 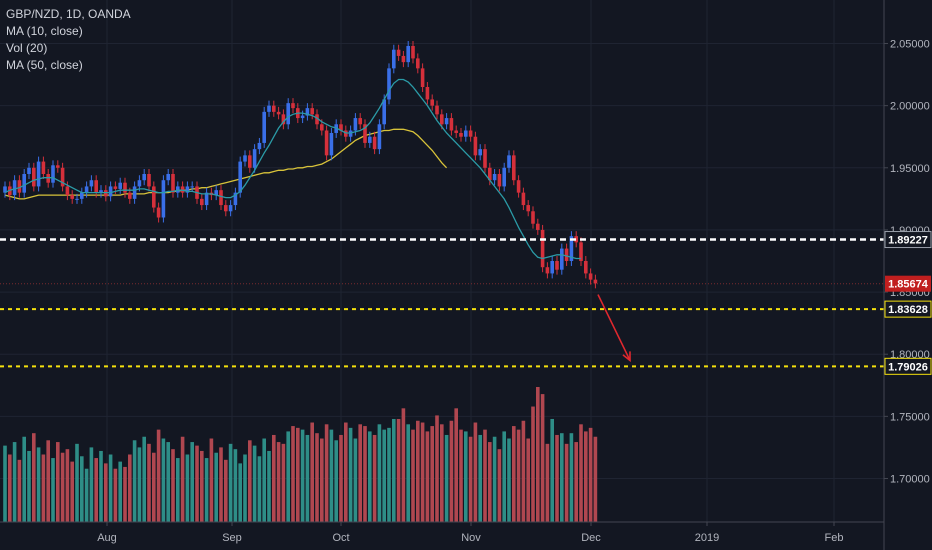 I want to click on ma50-line, so click(x=226, y=164).